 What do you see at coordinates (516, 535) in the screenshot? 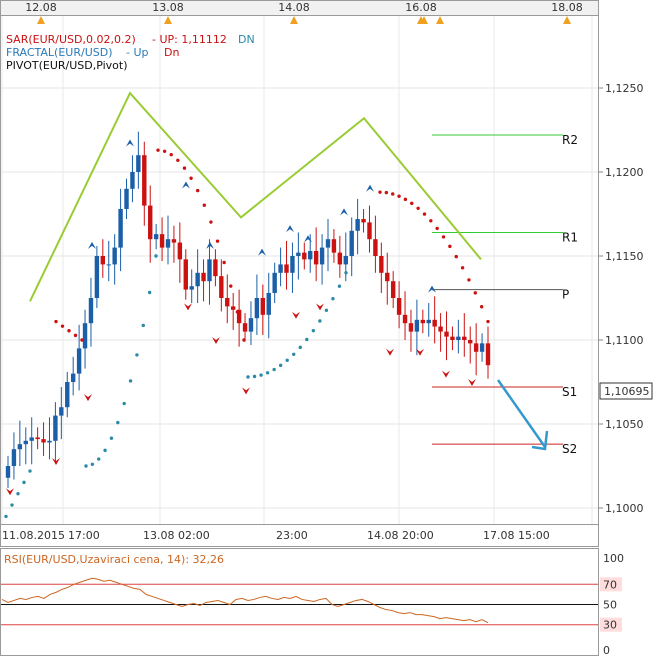
I see `x-tick-label: 17.08 15:00` at bounding box center [516, 535].